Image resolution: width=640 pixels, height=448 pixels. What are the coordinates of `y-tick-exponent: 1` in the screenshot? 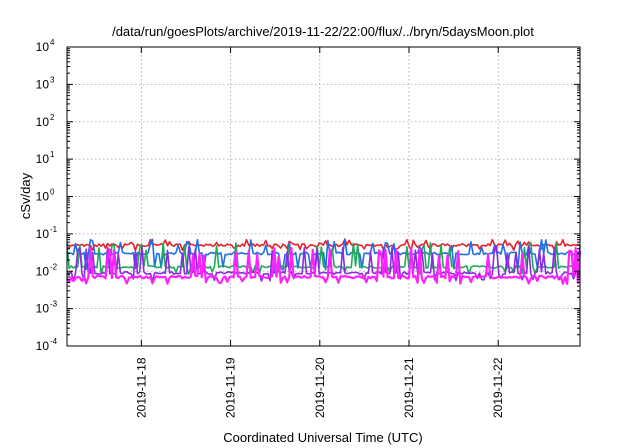 It's located at (52, 154).